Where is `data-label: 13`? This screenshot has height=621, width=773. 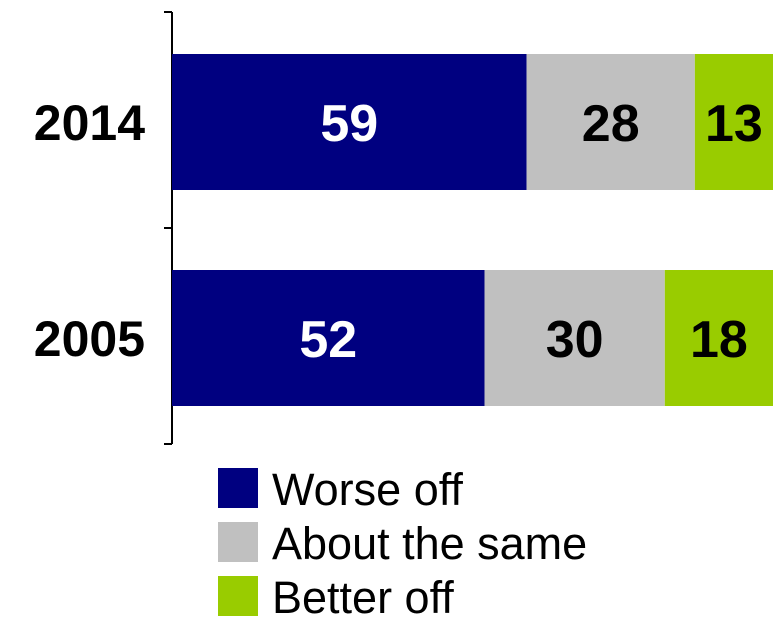
data-label: 13 is located at coordinates (734, 124).